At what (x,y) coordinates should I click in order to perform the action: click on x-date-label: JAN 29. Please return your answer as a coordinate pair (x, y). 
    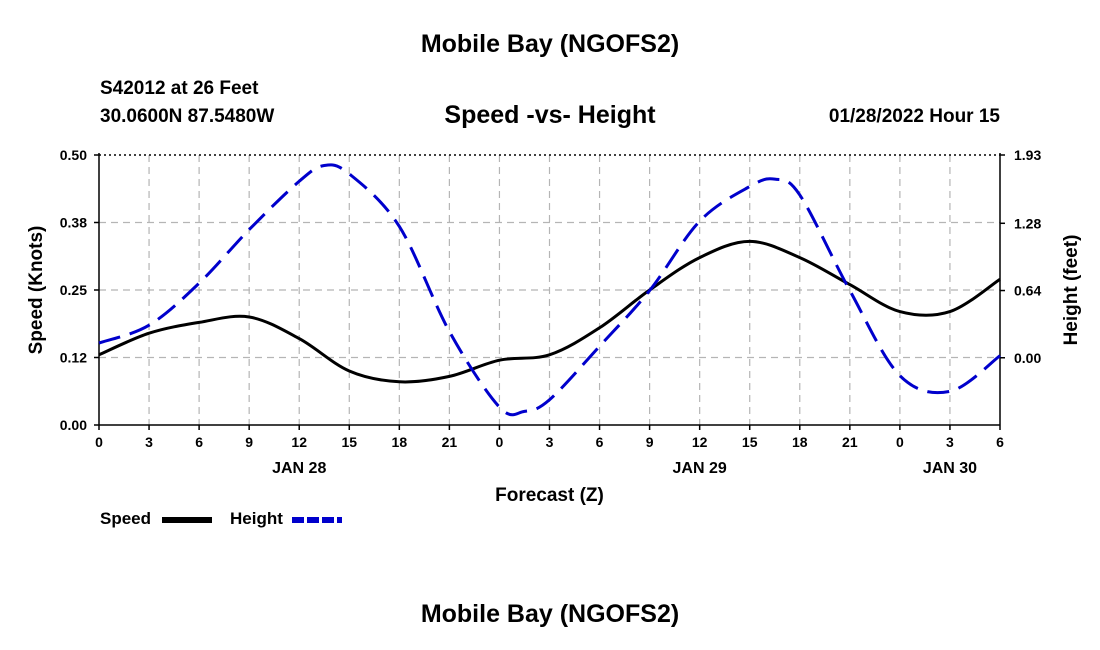
    Looking at the image, I should click on (700, 468).